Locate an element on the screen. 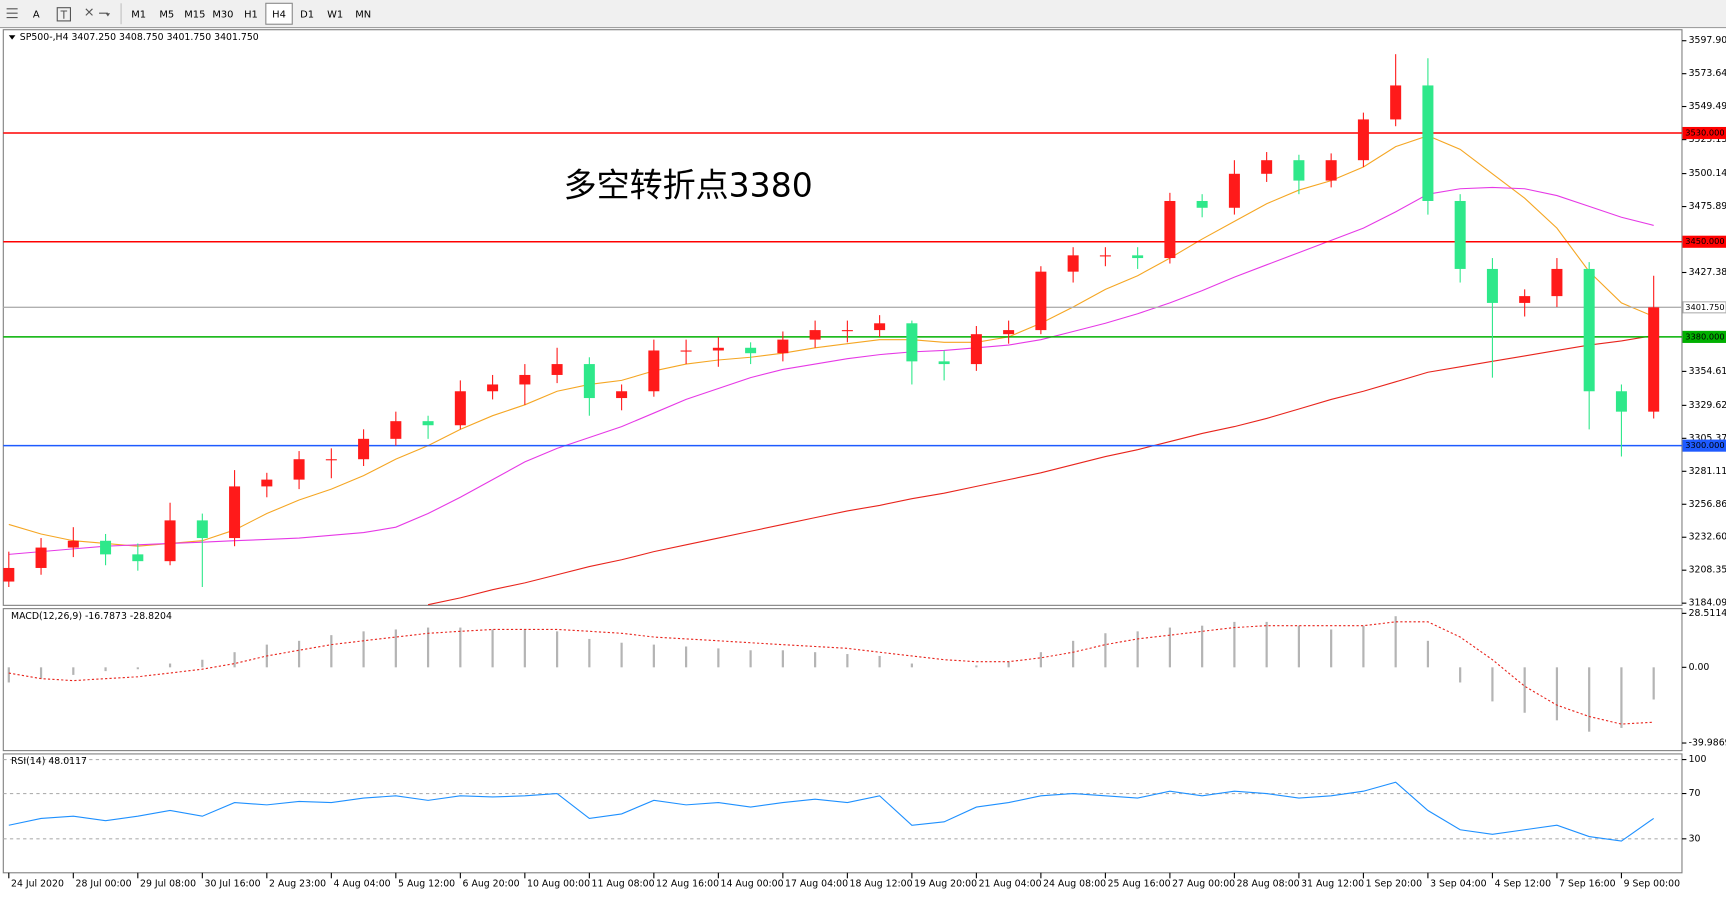 Image resolution: width=1726 pixels, height=897 pixels. timeframe-label: D1 is located at coordinates (307, 14).